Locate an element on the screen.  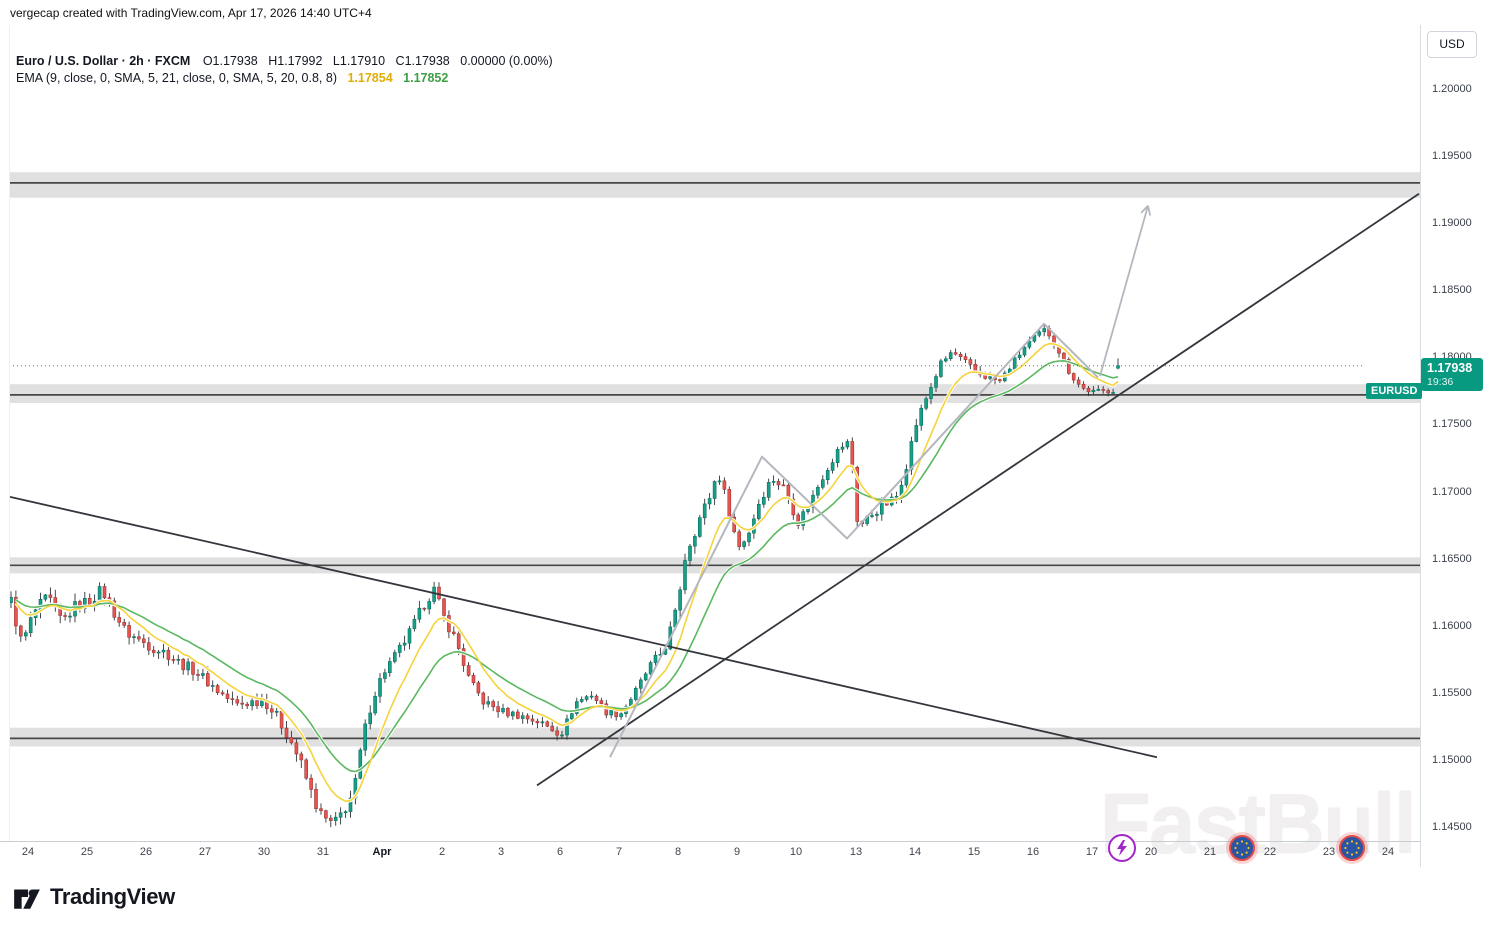
lightning-glyph is located at coordinates (1122, 848).